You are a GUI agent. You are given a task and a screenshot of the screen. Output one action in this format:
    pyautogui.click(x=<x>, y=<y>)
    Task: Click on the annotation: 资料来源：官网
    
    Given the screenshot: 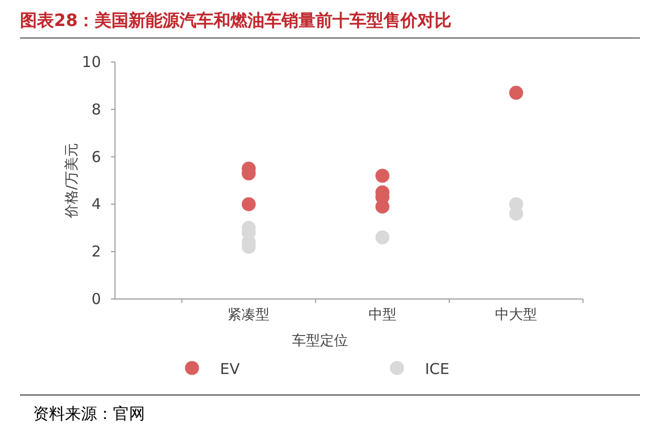 What is the action you would take?
    pyautogui.click(x=89, y=413)
    